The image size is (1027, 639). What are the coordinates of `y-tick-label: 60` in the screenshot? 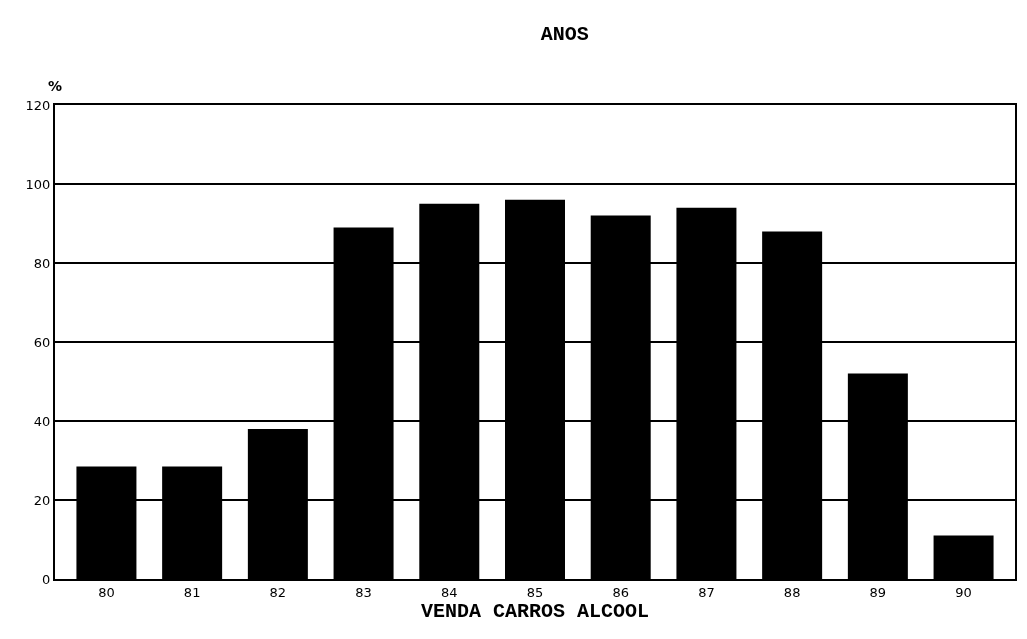 It's located at (42, 342).